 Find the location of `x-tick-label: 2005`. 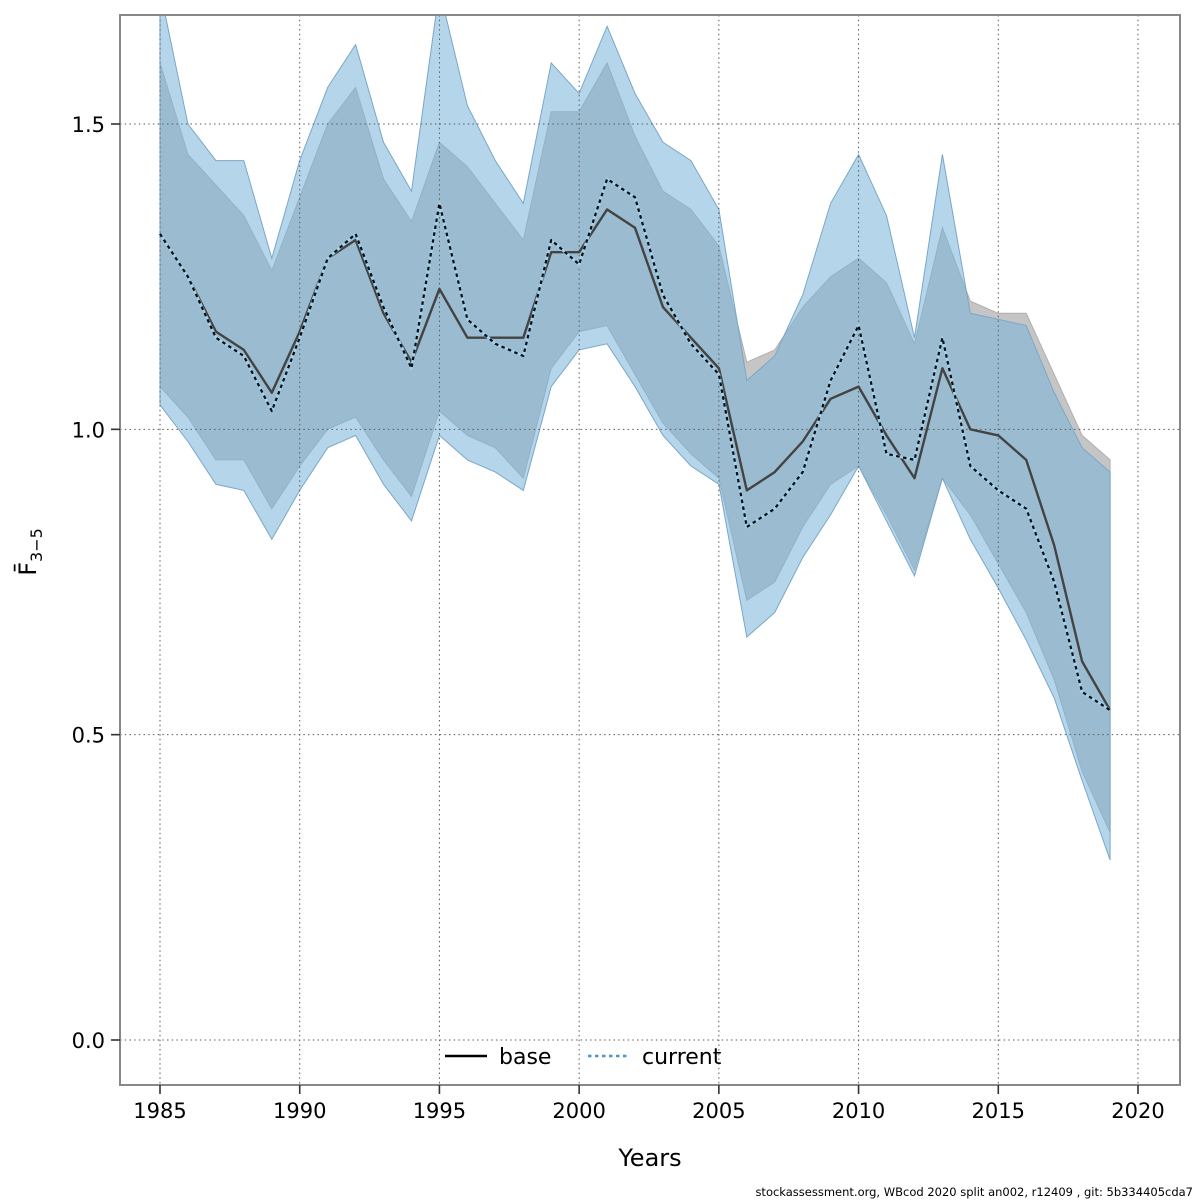

x-tick-label: 2005 is located at coordinates (718, 1111).